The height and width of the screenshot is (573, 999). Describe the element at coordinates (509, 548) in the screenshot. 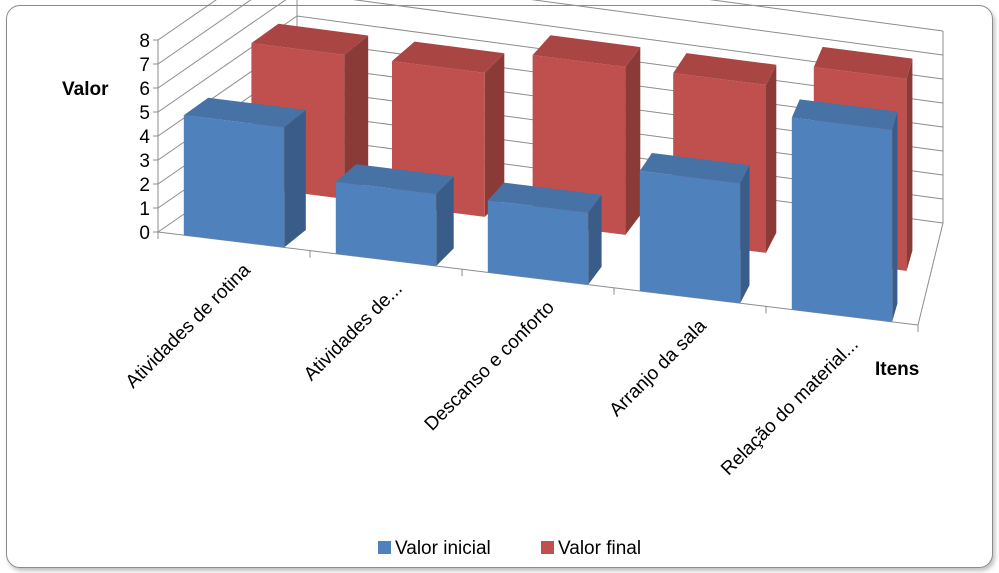

I see `legend: Valor inicial Valor final` at that location.